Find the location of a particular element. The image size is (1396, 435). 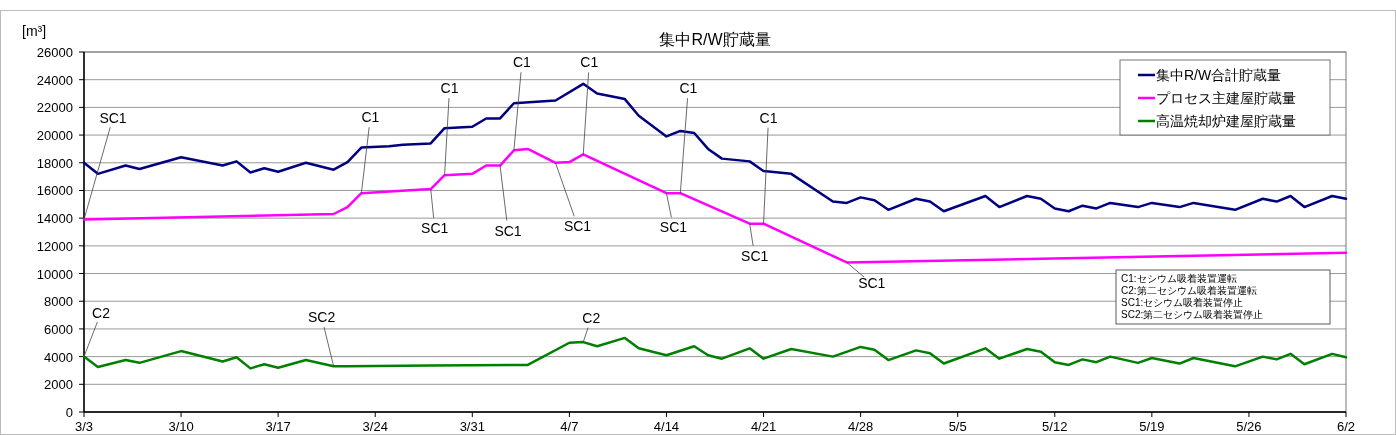

x-tick-label: 4/21 is located at coordinates (763, 426).